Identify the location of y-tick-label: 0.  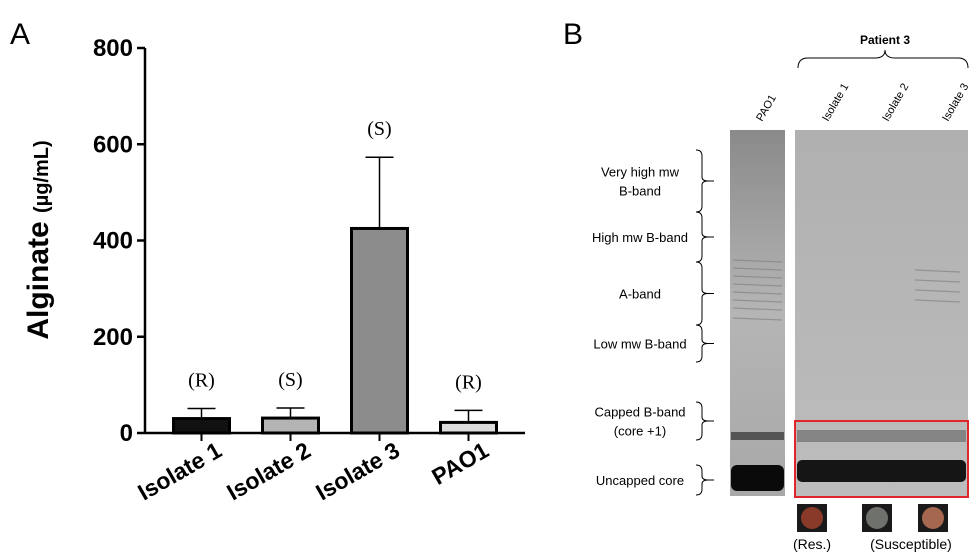
(126, 433).